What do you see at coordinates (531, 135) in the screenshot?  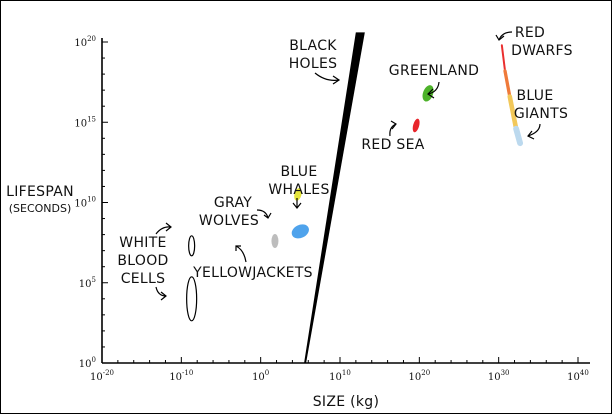 I see `blue-giants-arrowhead` at bounding box center [531, 135].